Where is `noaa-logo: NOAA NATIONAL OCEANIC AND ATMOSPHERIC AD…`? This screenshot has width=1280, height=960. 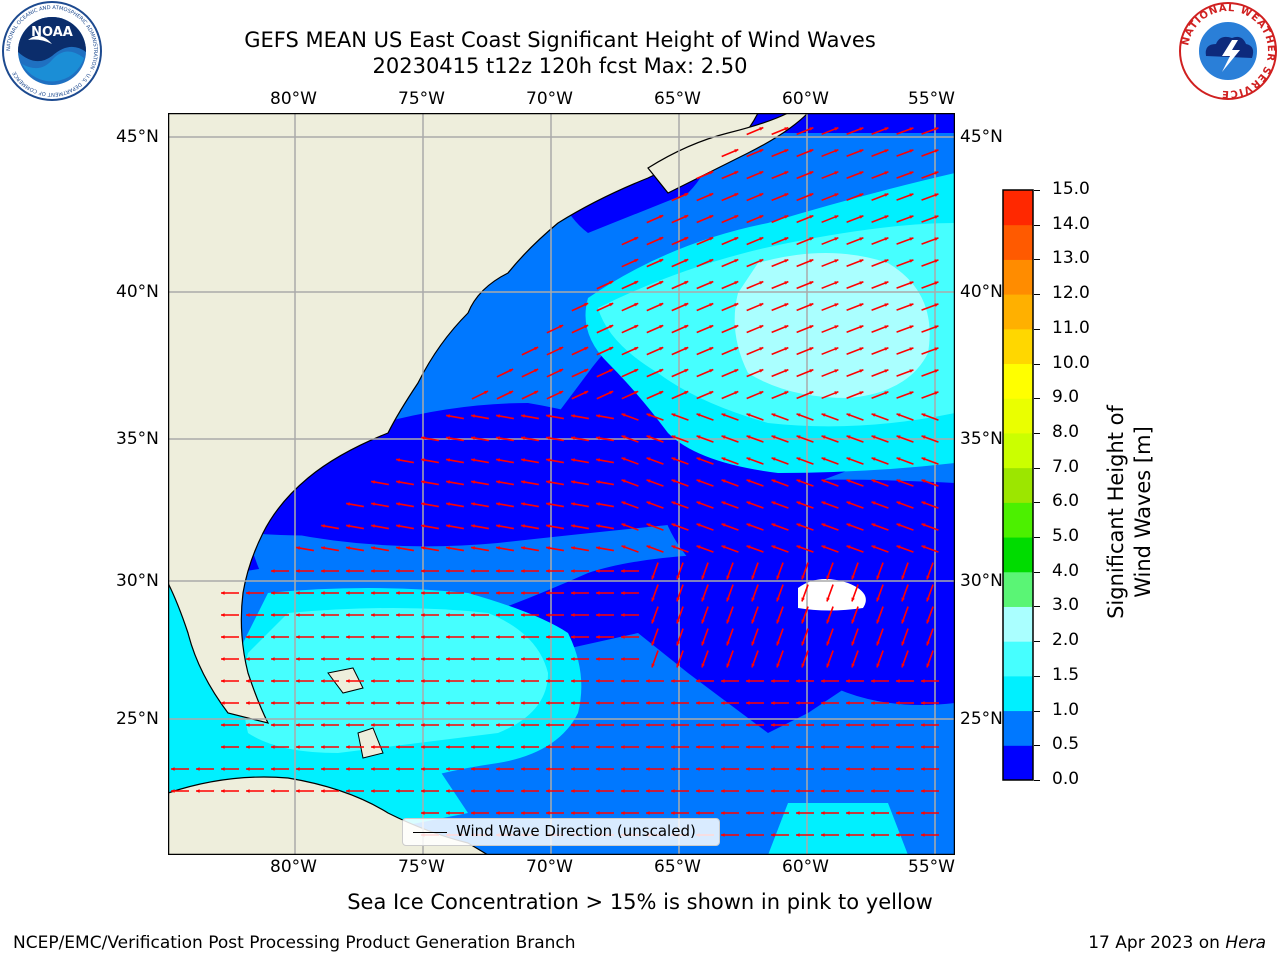 noaa-logo: NOAA NATIONAL OCEANIC AND ATMOSPHERIC AD… is located at coordinates (52, 51).